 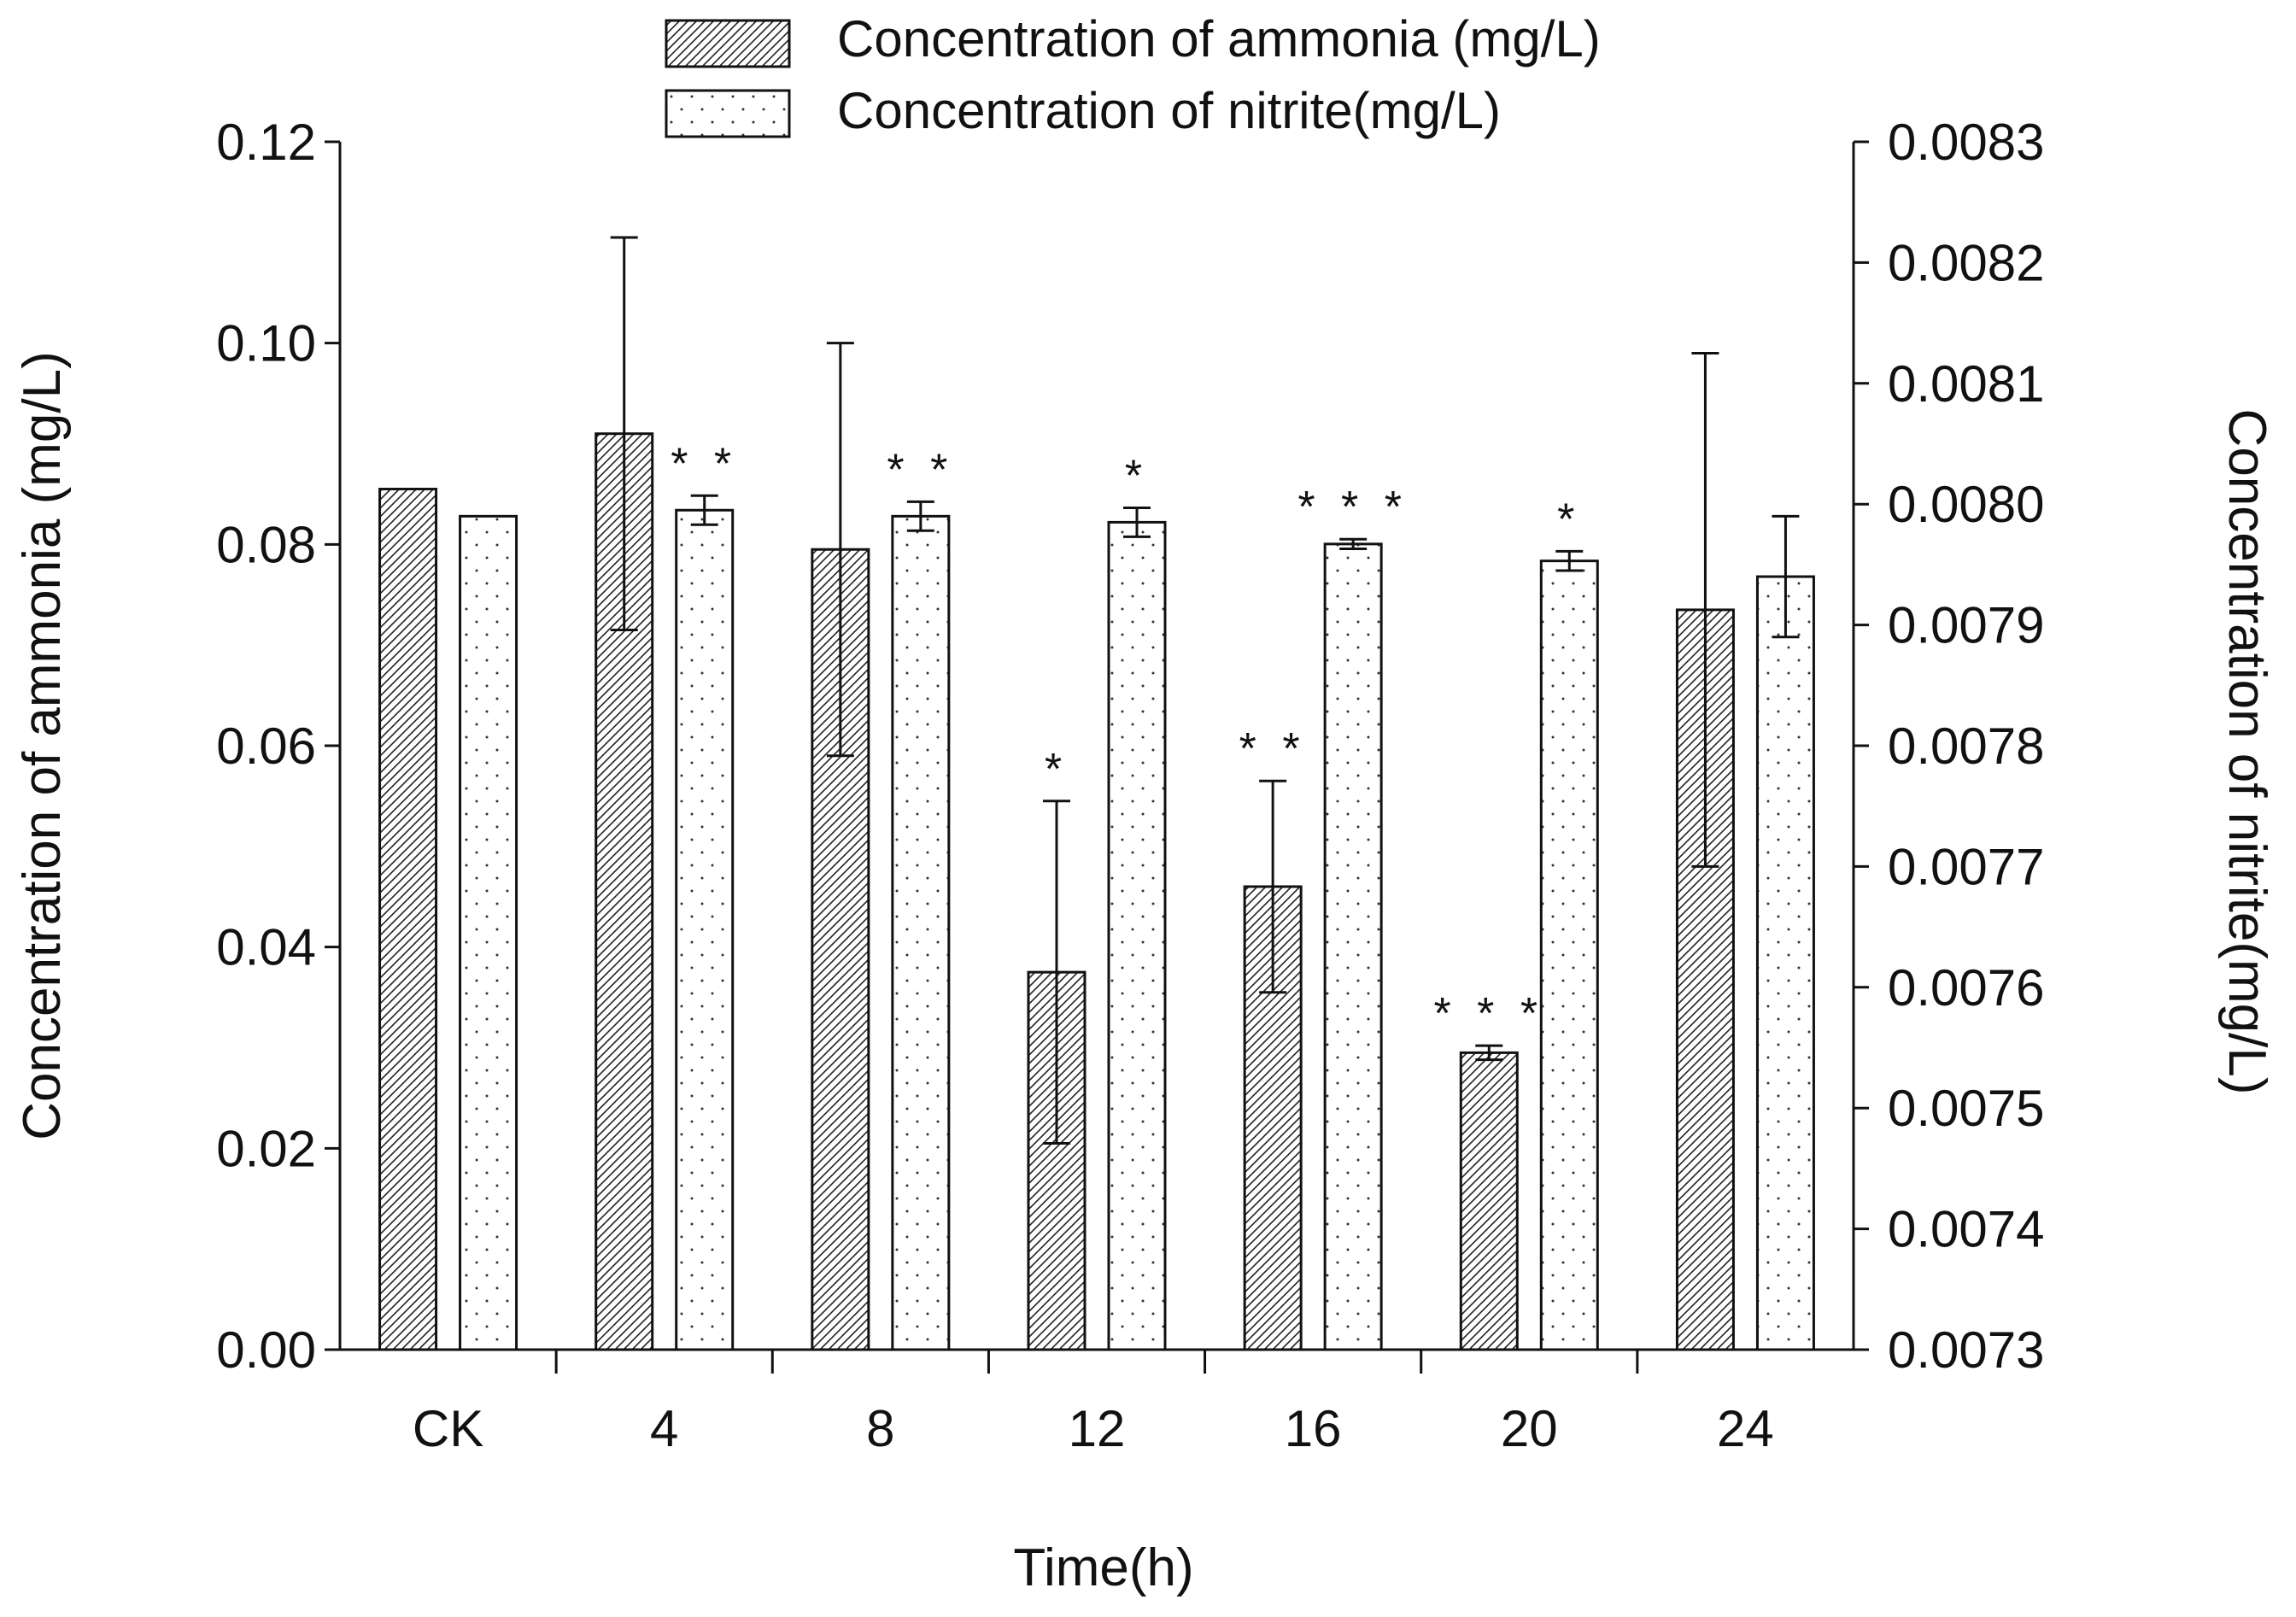 What do you see at coordinates (266, 1350) in the screenshot?
I see `y-left-tick-label: 0.00` at bounding box center [266, 1350].